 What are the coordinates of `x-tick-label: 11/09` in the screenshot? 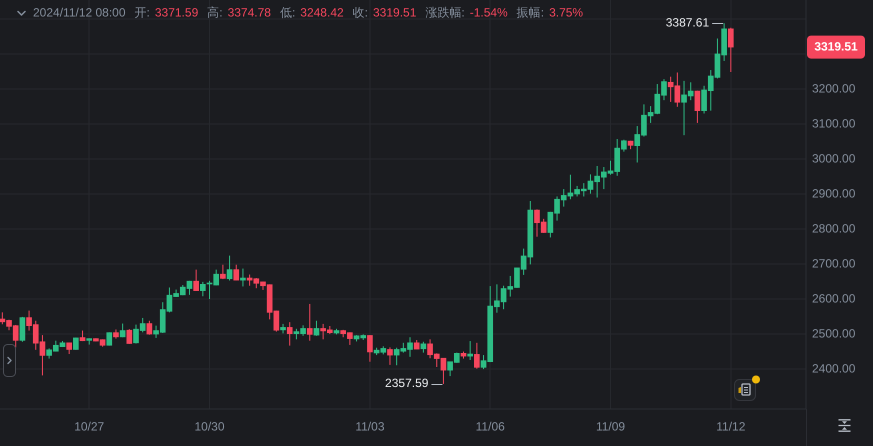 It's located at (611, 427).